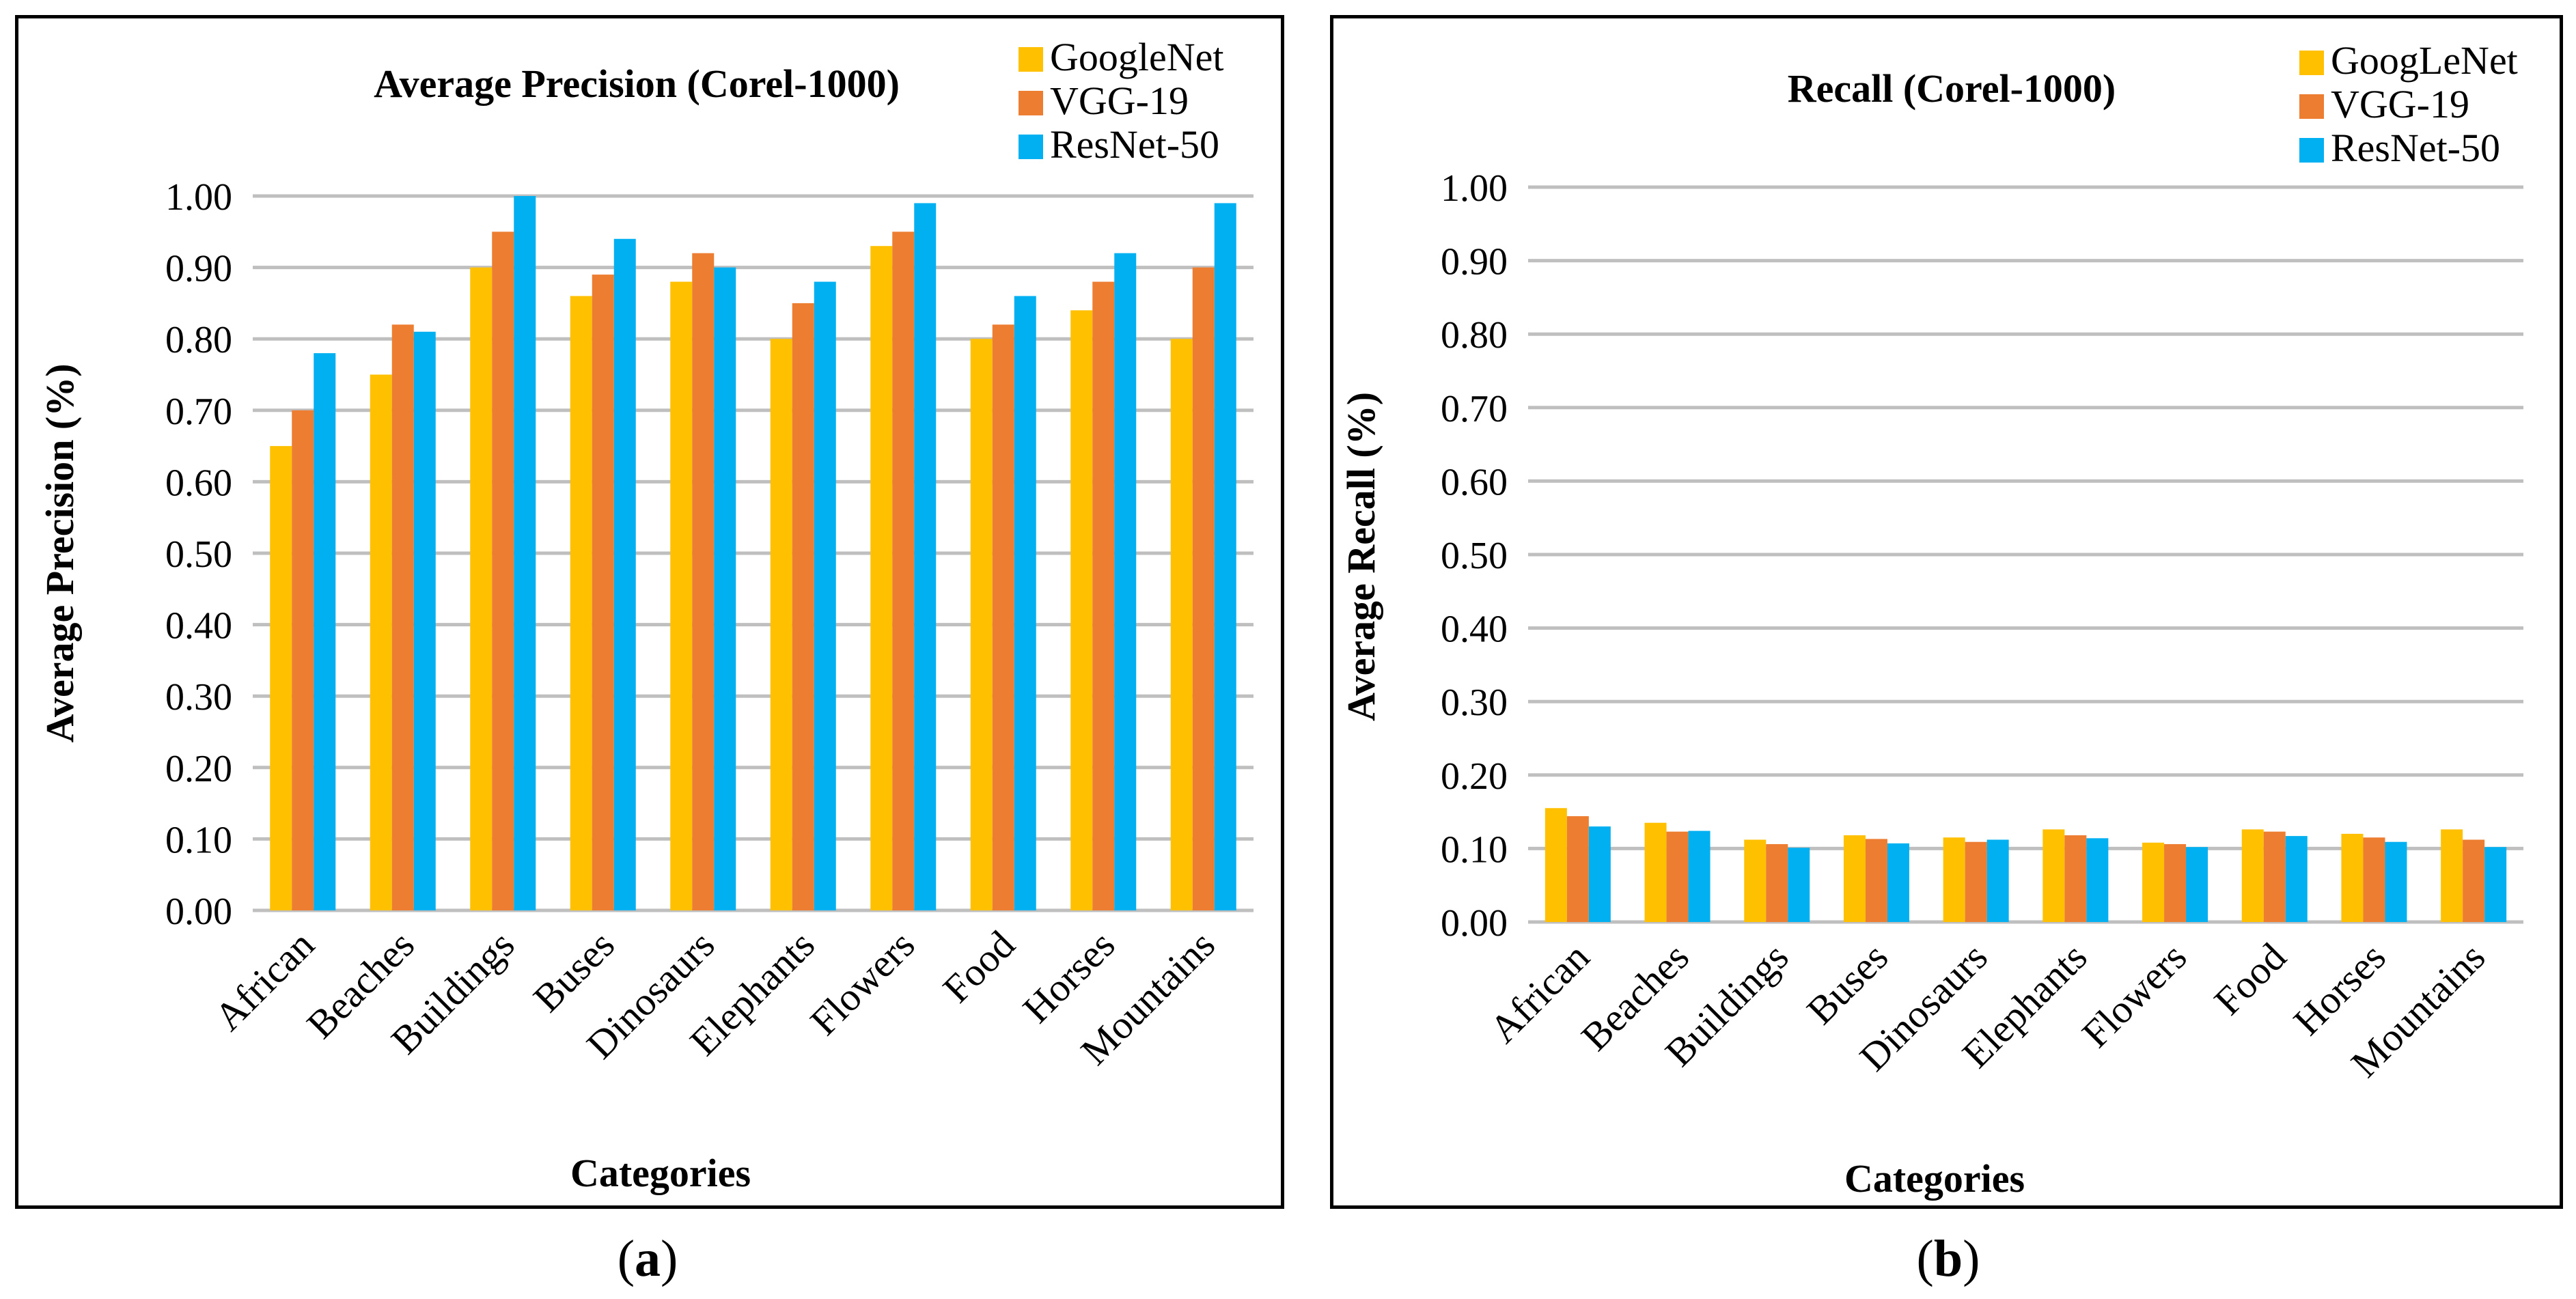 Image resolution: width=2576 pixels, height=1299 pixels. Describe the element at coordinates (2250, 978) in the screenshot. I see `recall-x-tick-label: Food` at that location.